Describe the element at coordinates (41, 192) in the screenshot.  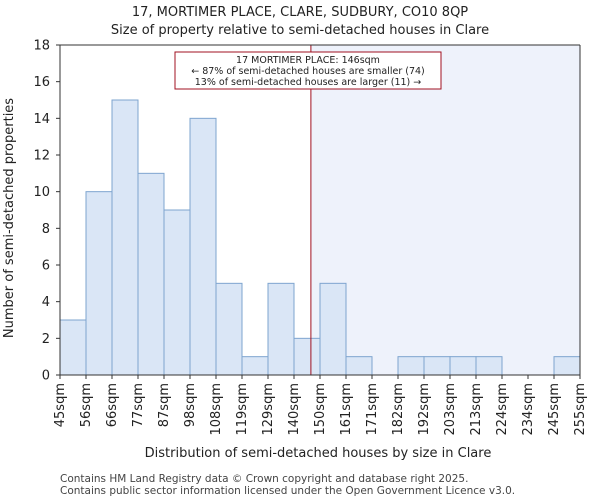
I see `y-tick-label: 10` at that location.